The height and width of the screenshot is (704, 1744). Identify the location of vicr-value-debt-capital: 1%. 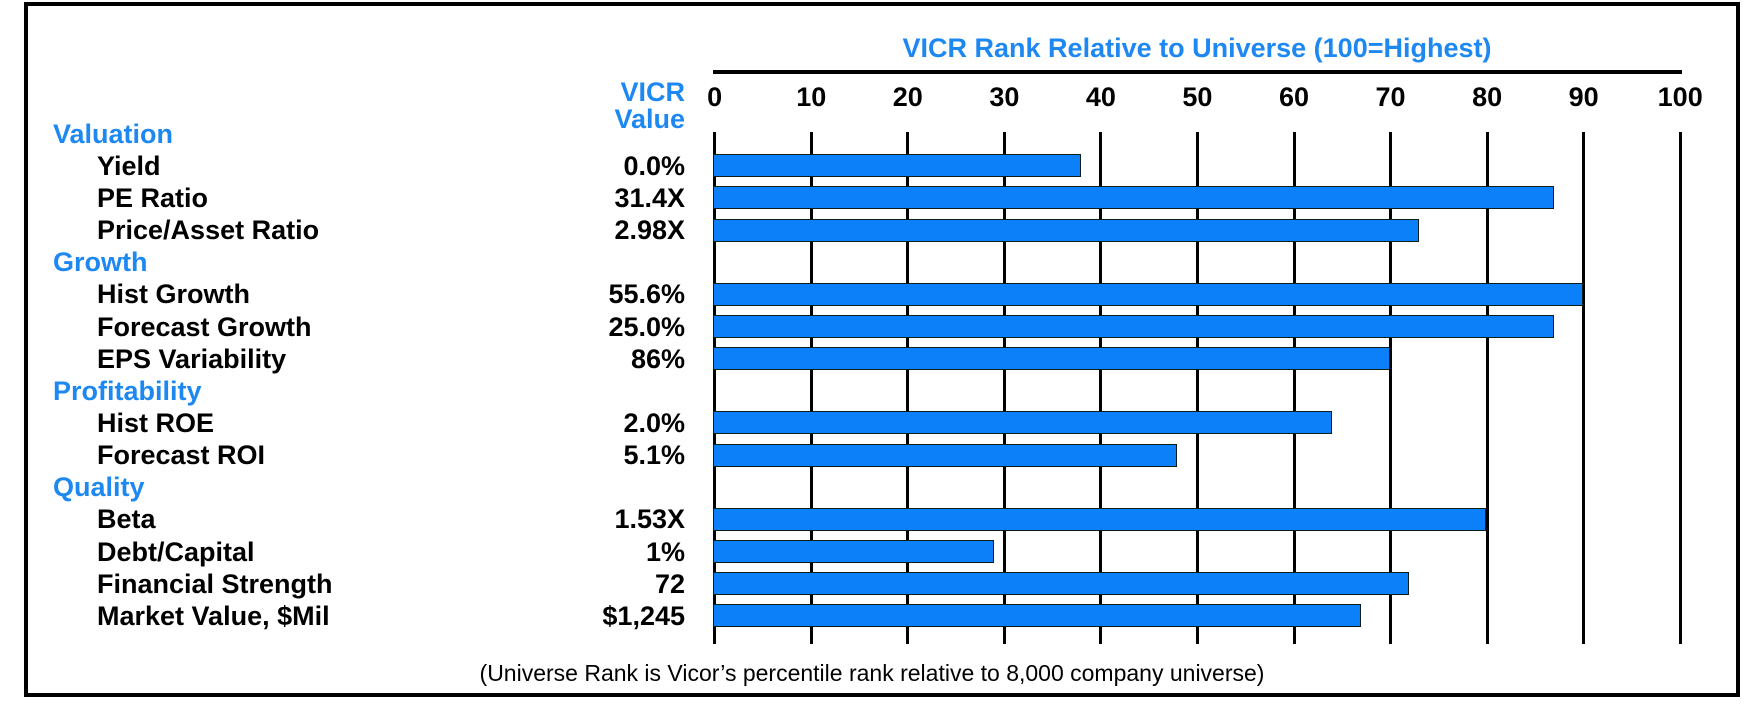
(665, 551).